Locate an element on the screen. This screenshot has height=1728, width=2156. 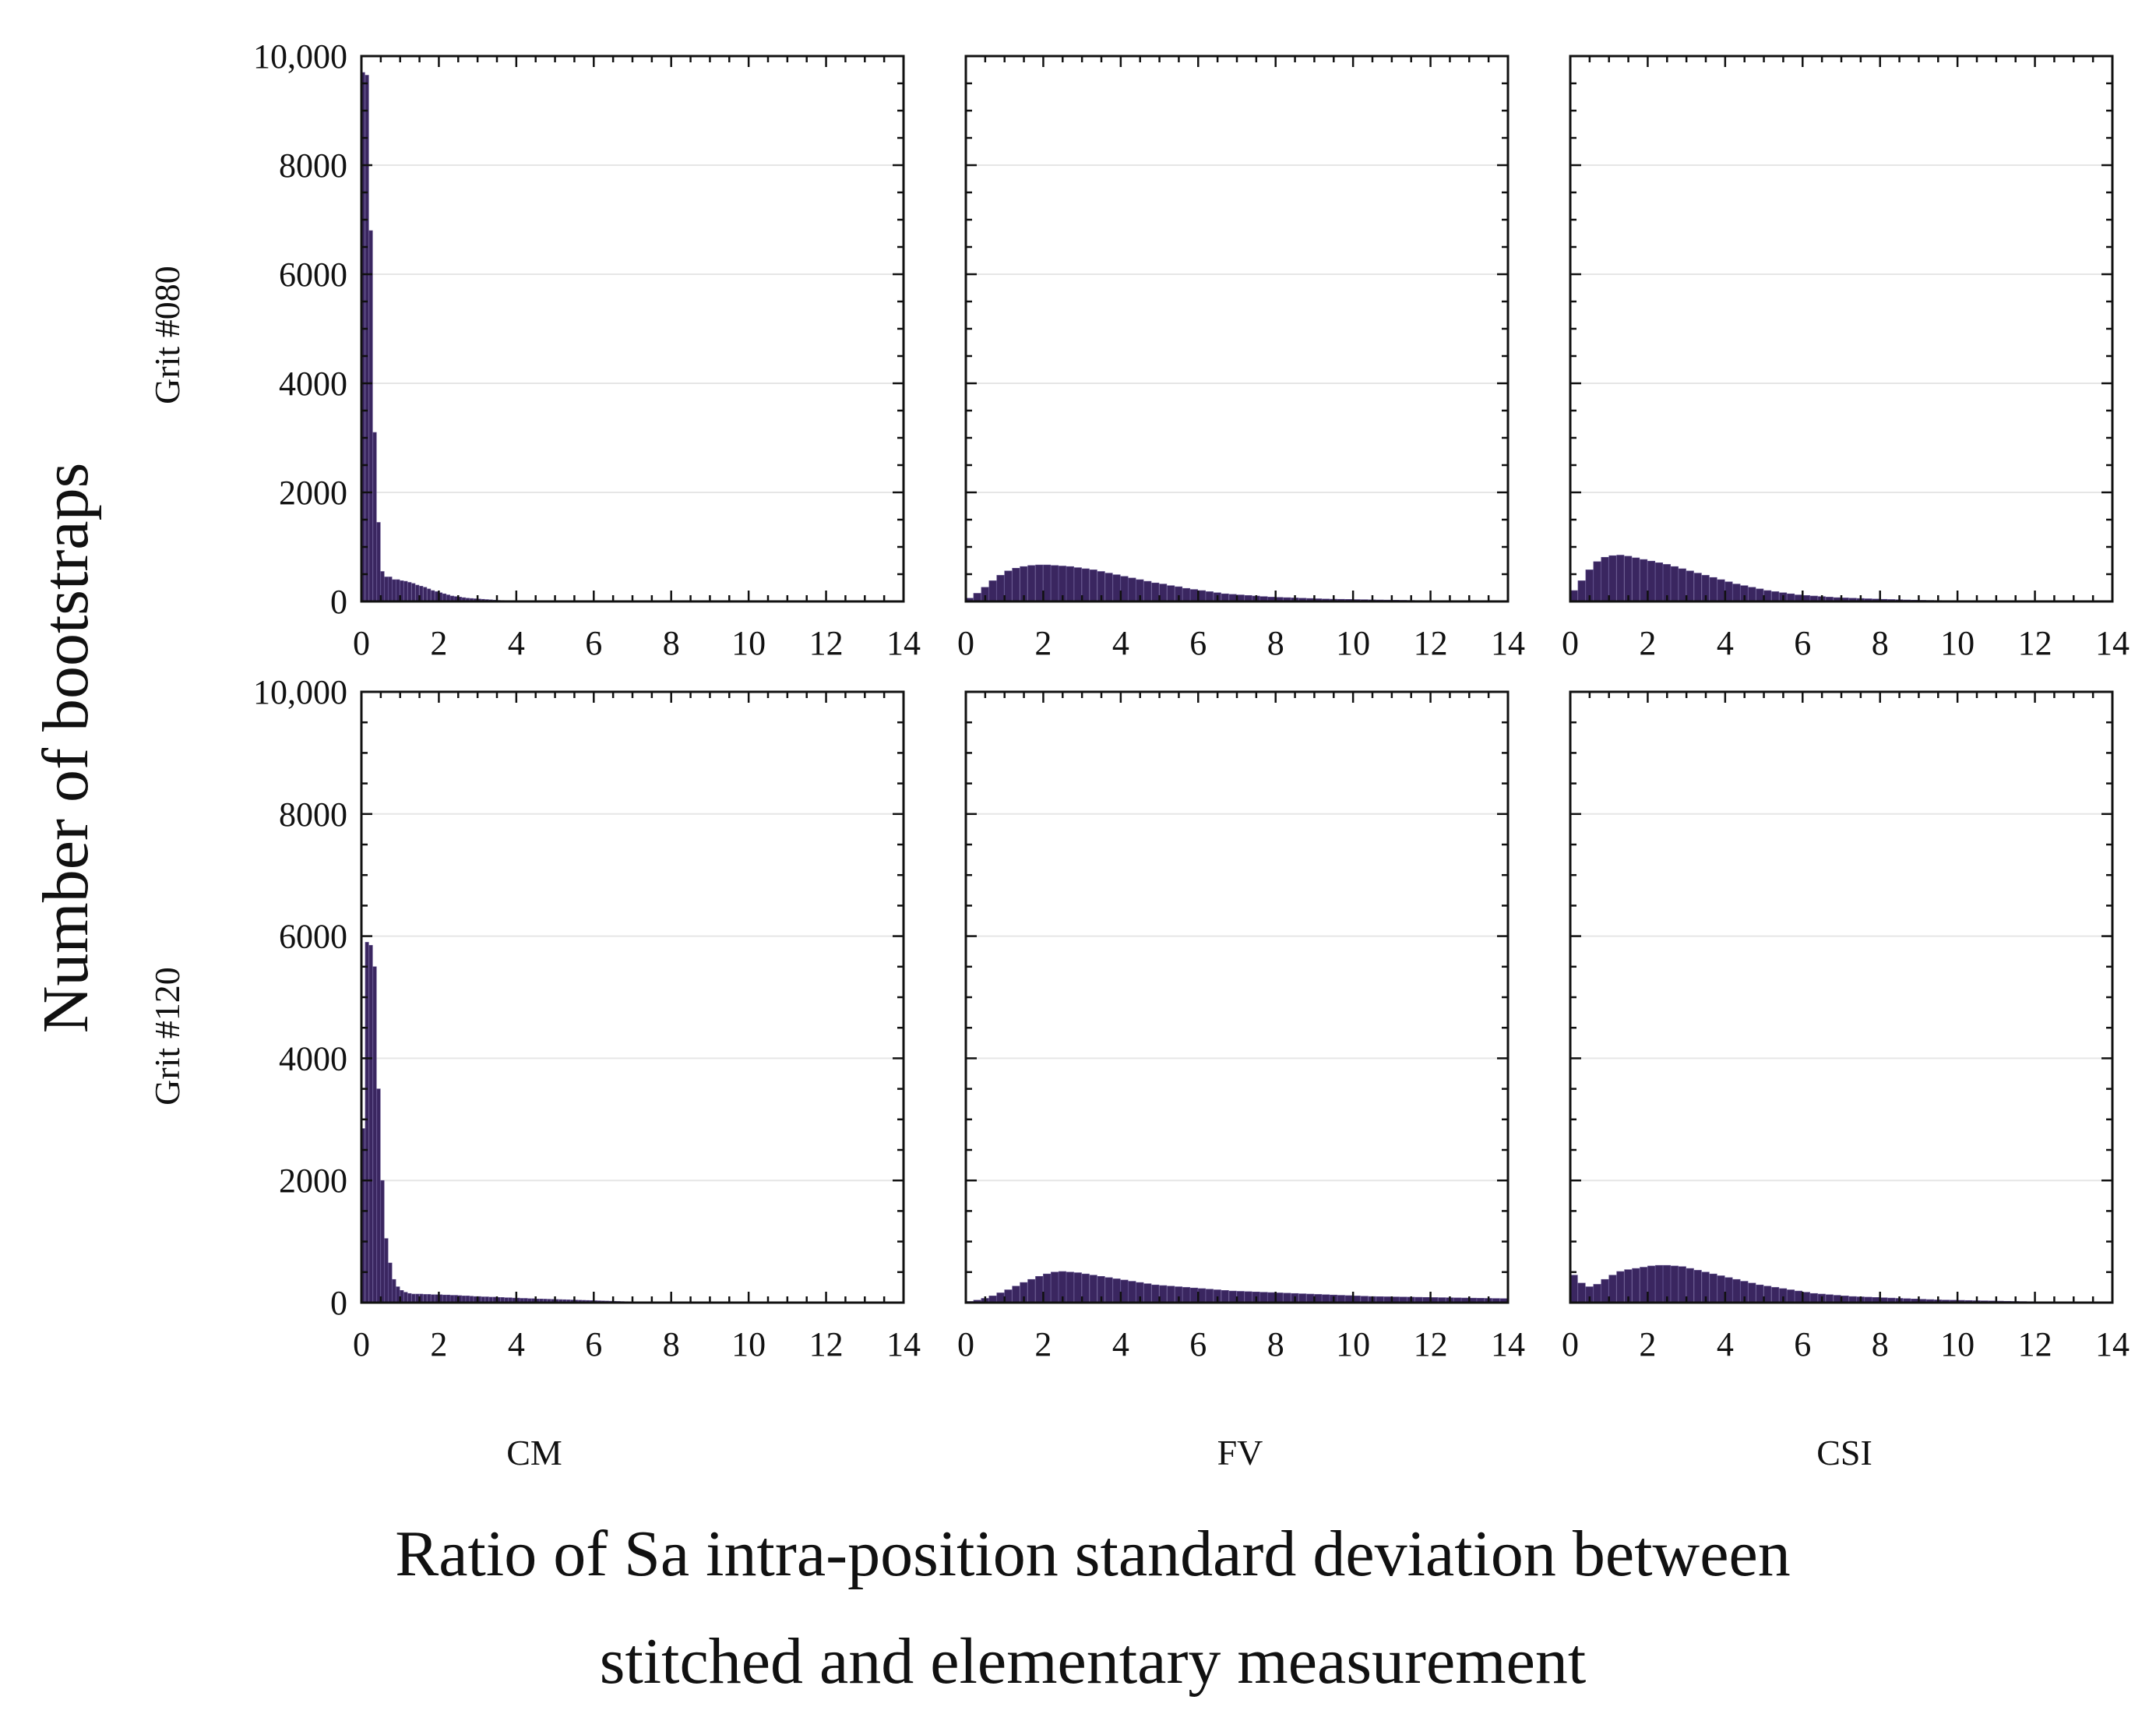
panel-grit-120-cm: 0 2 4 6 8 10 12 14 0 2000 4000 6000 8000 10,000 is located at coordinates (587, 1018).